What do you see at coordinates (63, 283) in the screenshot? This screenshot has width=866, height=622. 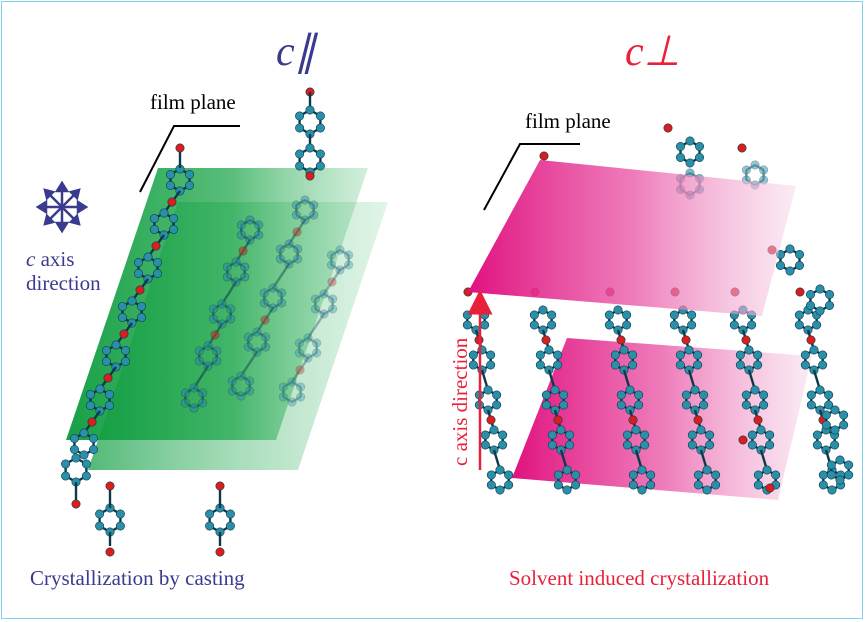 I see `axis-label-line2: direction` at bounding box center [63, 283].